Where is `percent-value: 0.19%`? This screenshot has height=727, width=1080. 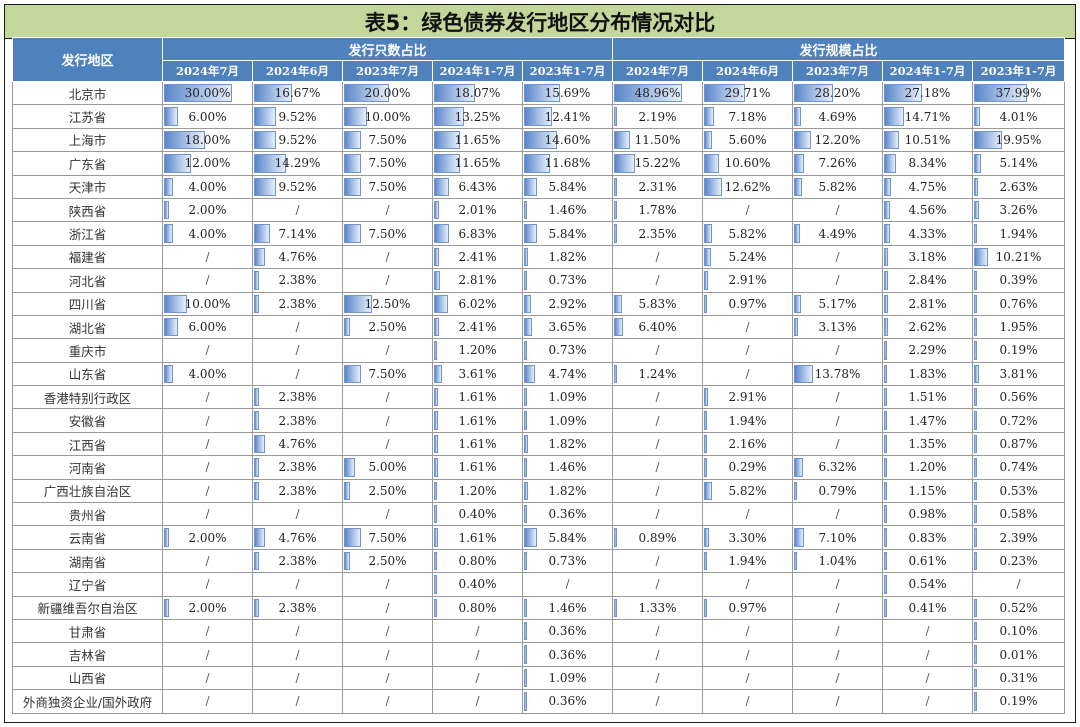 percent-value: 0.19% is located at coordinates (1018, 350).